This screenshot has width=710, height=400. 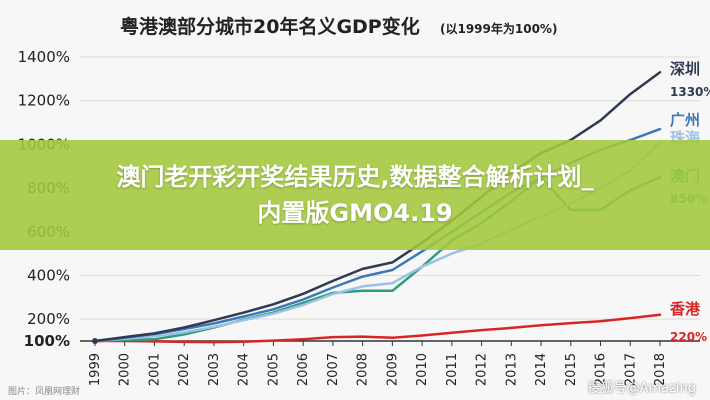 I want to click on x-tick-label: 2005, so click(x=273, y=369).